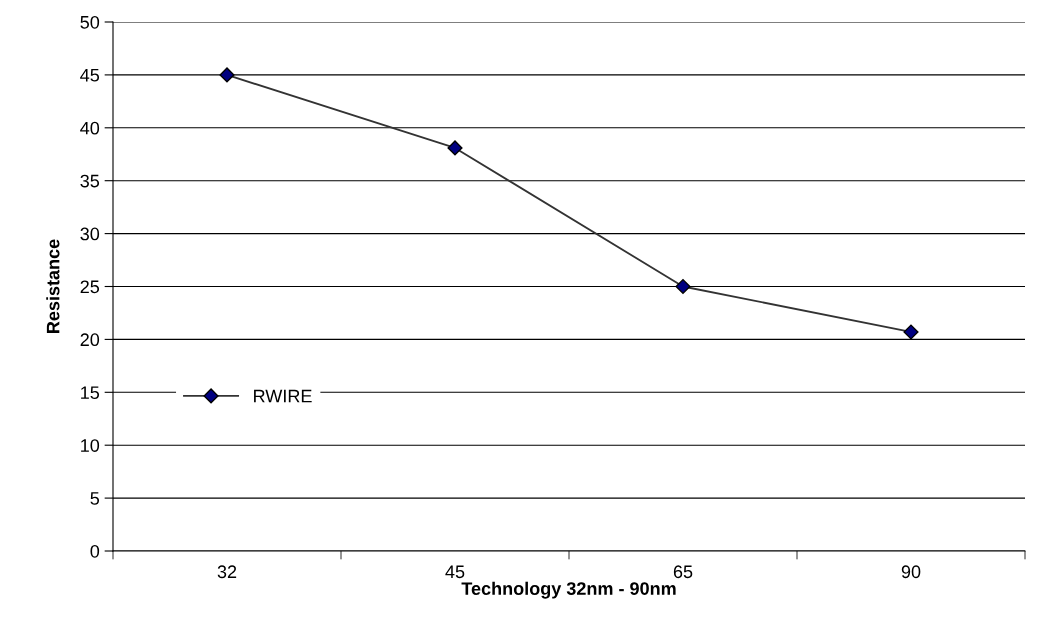 The width and height of the screenshot is (1037, 623). What do you see at coordinates (53, 286) in the screenshot?
I see `y-axis-title: Resistance` at bounding box center [53, 286].